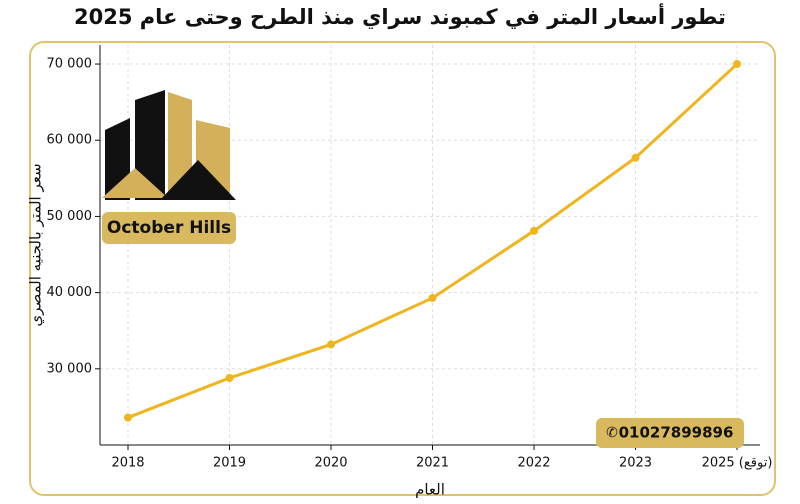 Image resolution: width=800 pixels, height=504 pixels. I want to click on logo: October Hills, so click(169, 167).